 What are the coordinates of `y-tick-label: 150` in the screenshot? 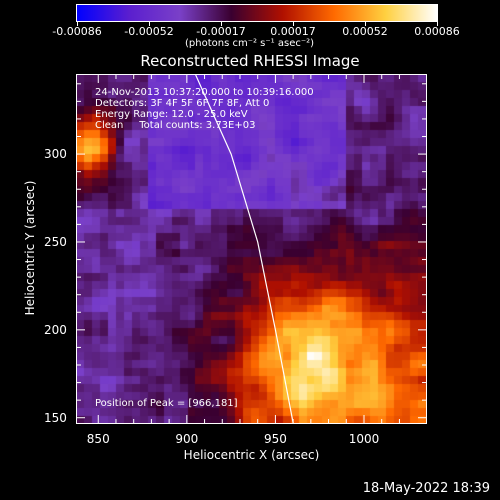 It's located at (55, 417).